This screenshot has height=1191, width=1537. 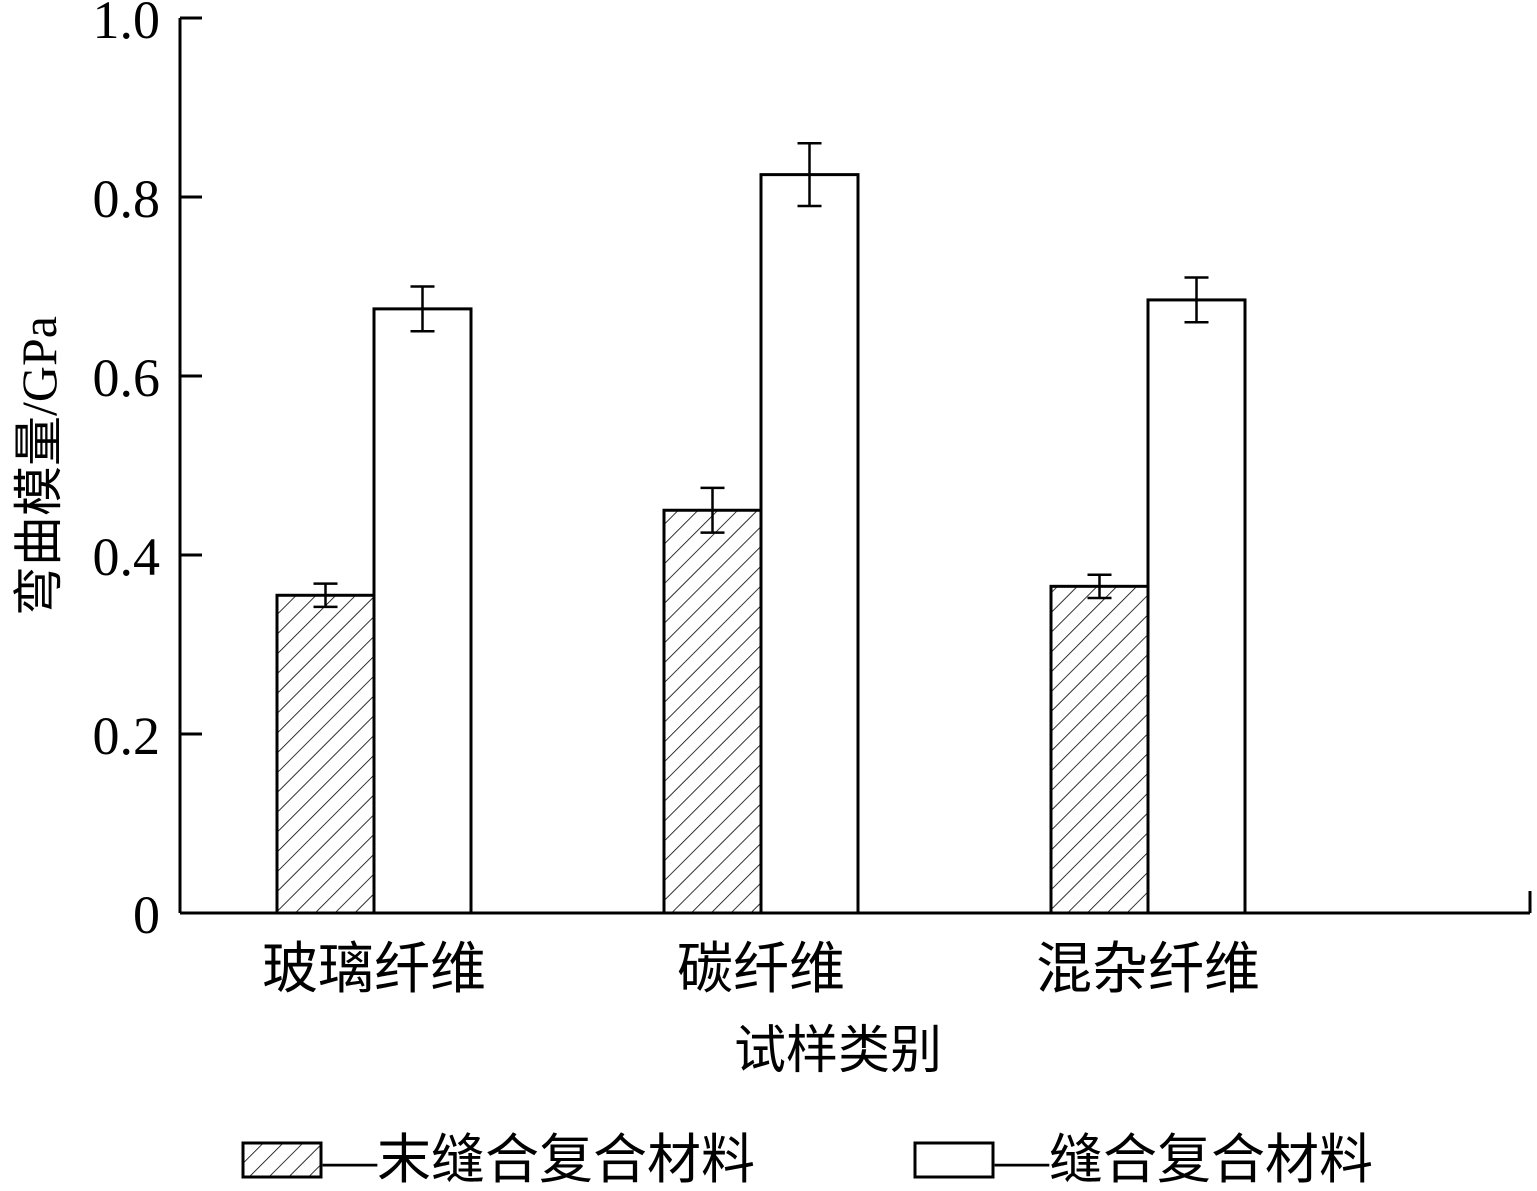 What do you see at coordinates (127, 378) in the screenshot?
I see `y-tick-label: 0.6` at bounding box center [127, 378].